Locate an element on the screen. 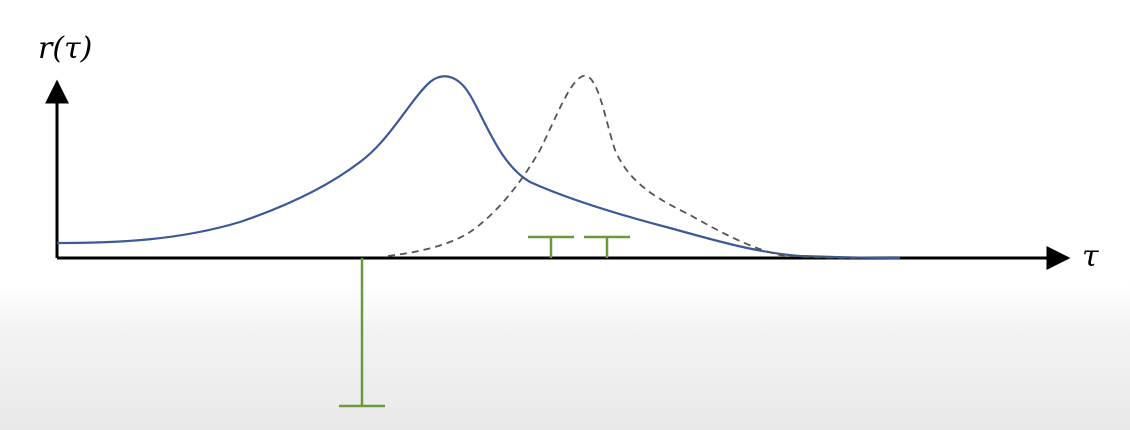  y-axis-label: r(τ) is located at coordinates (65, 48).